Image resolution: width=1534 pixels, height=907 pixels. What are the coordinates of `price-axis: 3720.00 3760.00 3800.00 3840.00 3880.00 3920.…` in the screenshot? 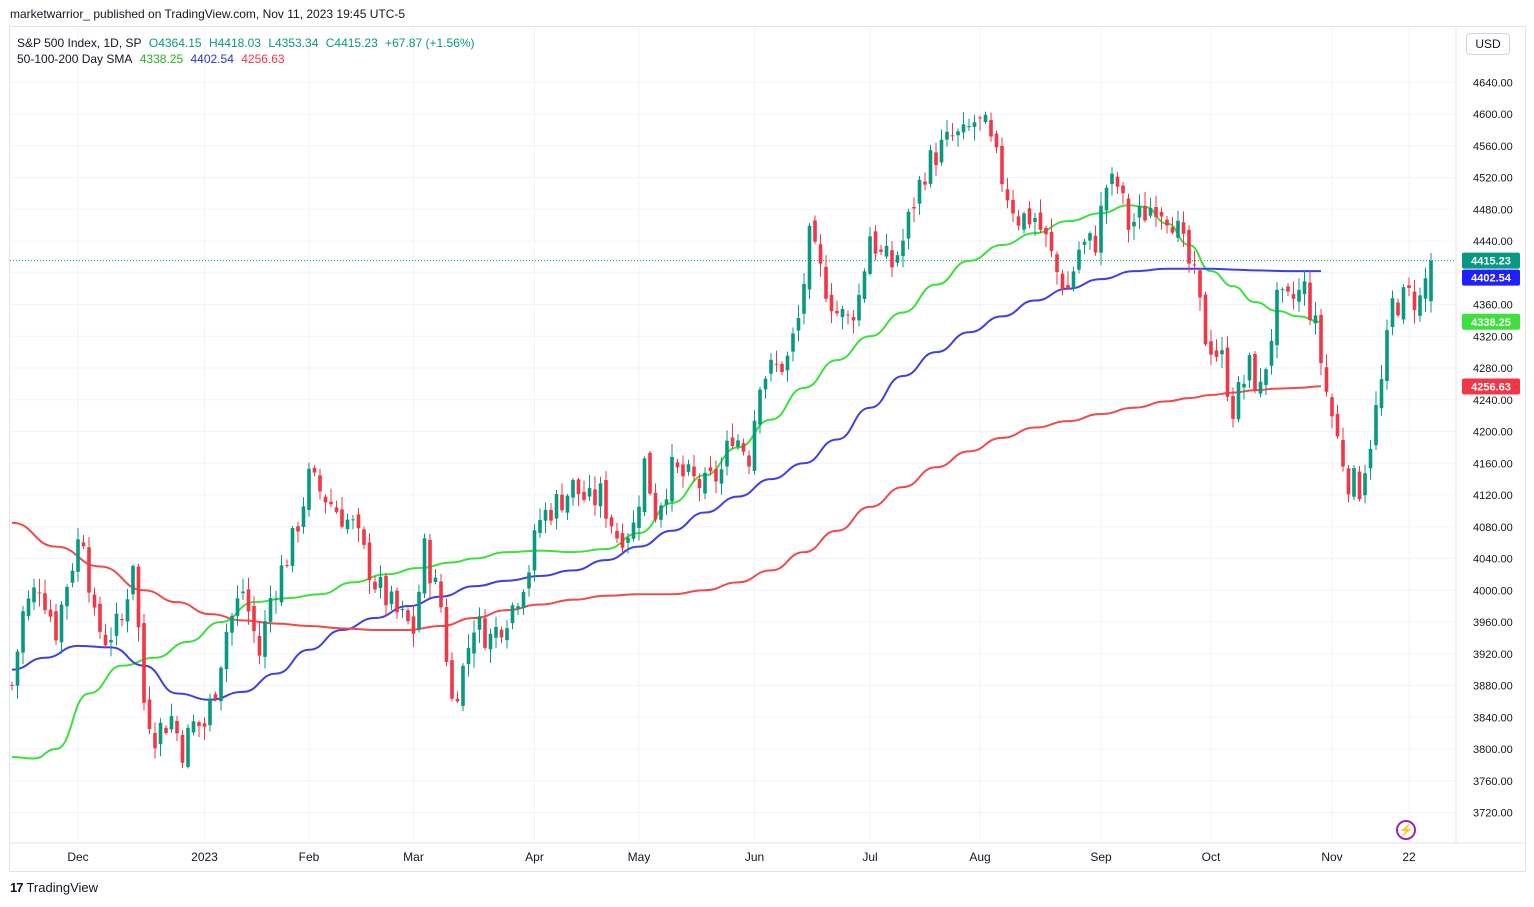 It's located at (1493, 448).